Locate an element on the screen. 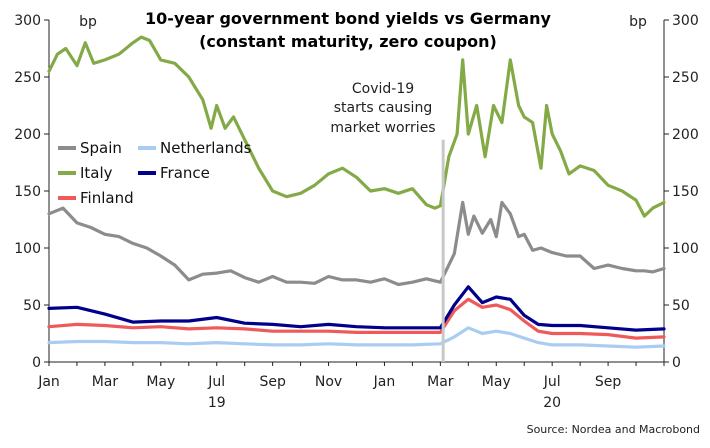 This screenshot has height=448, width=710. y-tick-label-left: 300 is located at coordinates (27, 21).